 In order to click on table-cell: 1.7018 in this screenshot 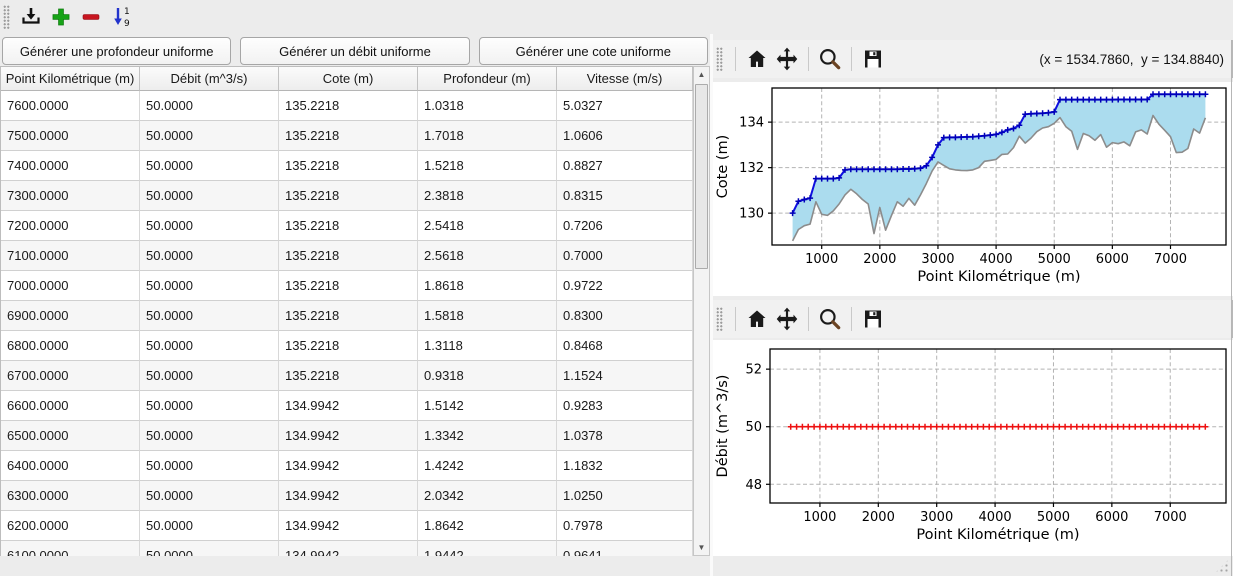, I will do `click(487, 136)`.